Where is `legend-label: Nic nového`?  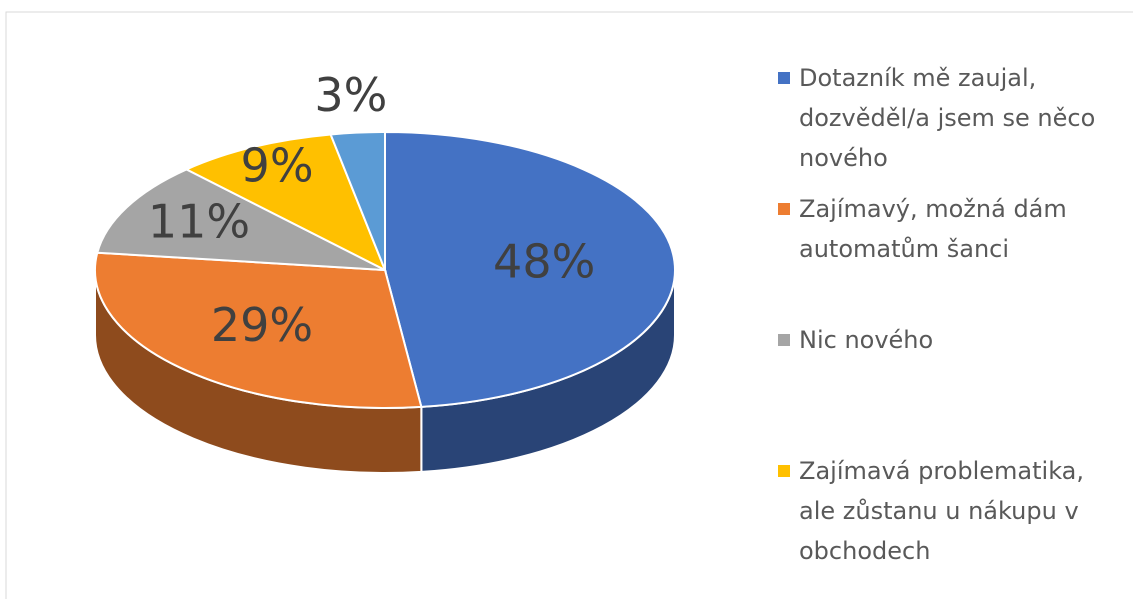 legend-label: Nic nového is located at coordinates (866, 340).